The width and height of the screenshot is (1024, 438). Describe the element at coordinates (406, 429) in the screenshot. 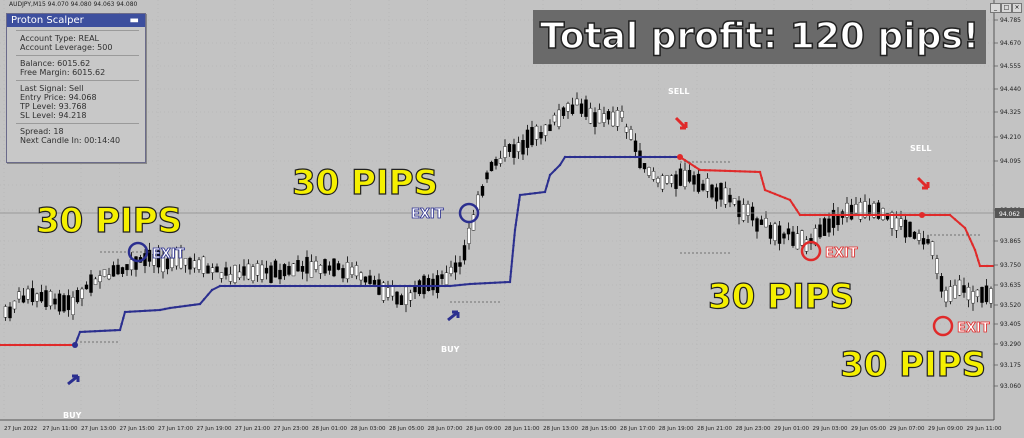

I see `time-tick-label: 28 Jun 05:00` at that location.